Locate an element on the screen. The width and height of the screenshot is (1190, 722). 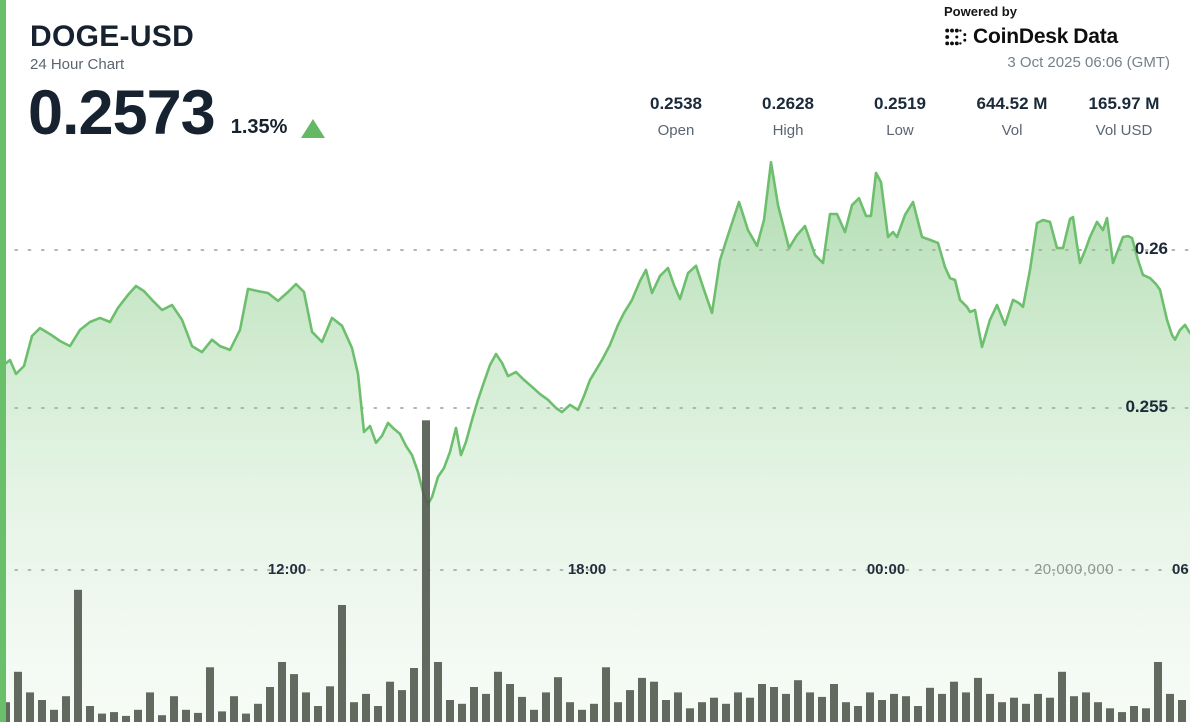
x-axis-label: 06:00 is located at coordinates (1181, 569).